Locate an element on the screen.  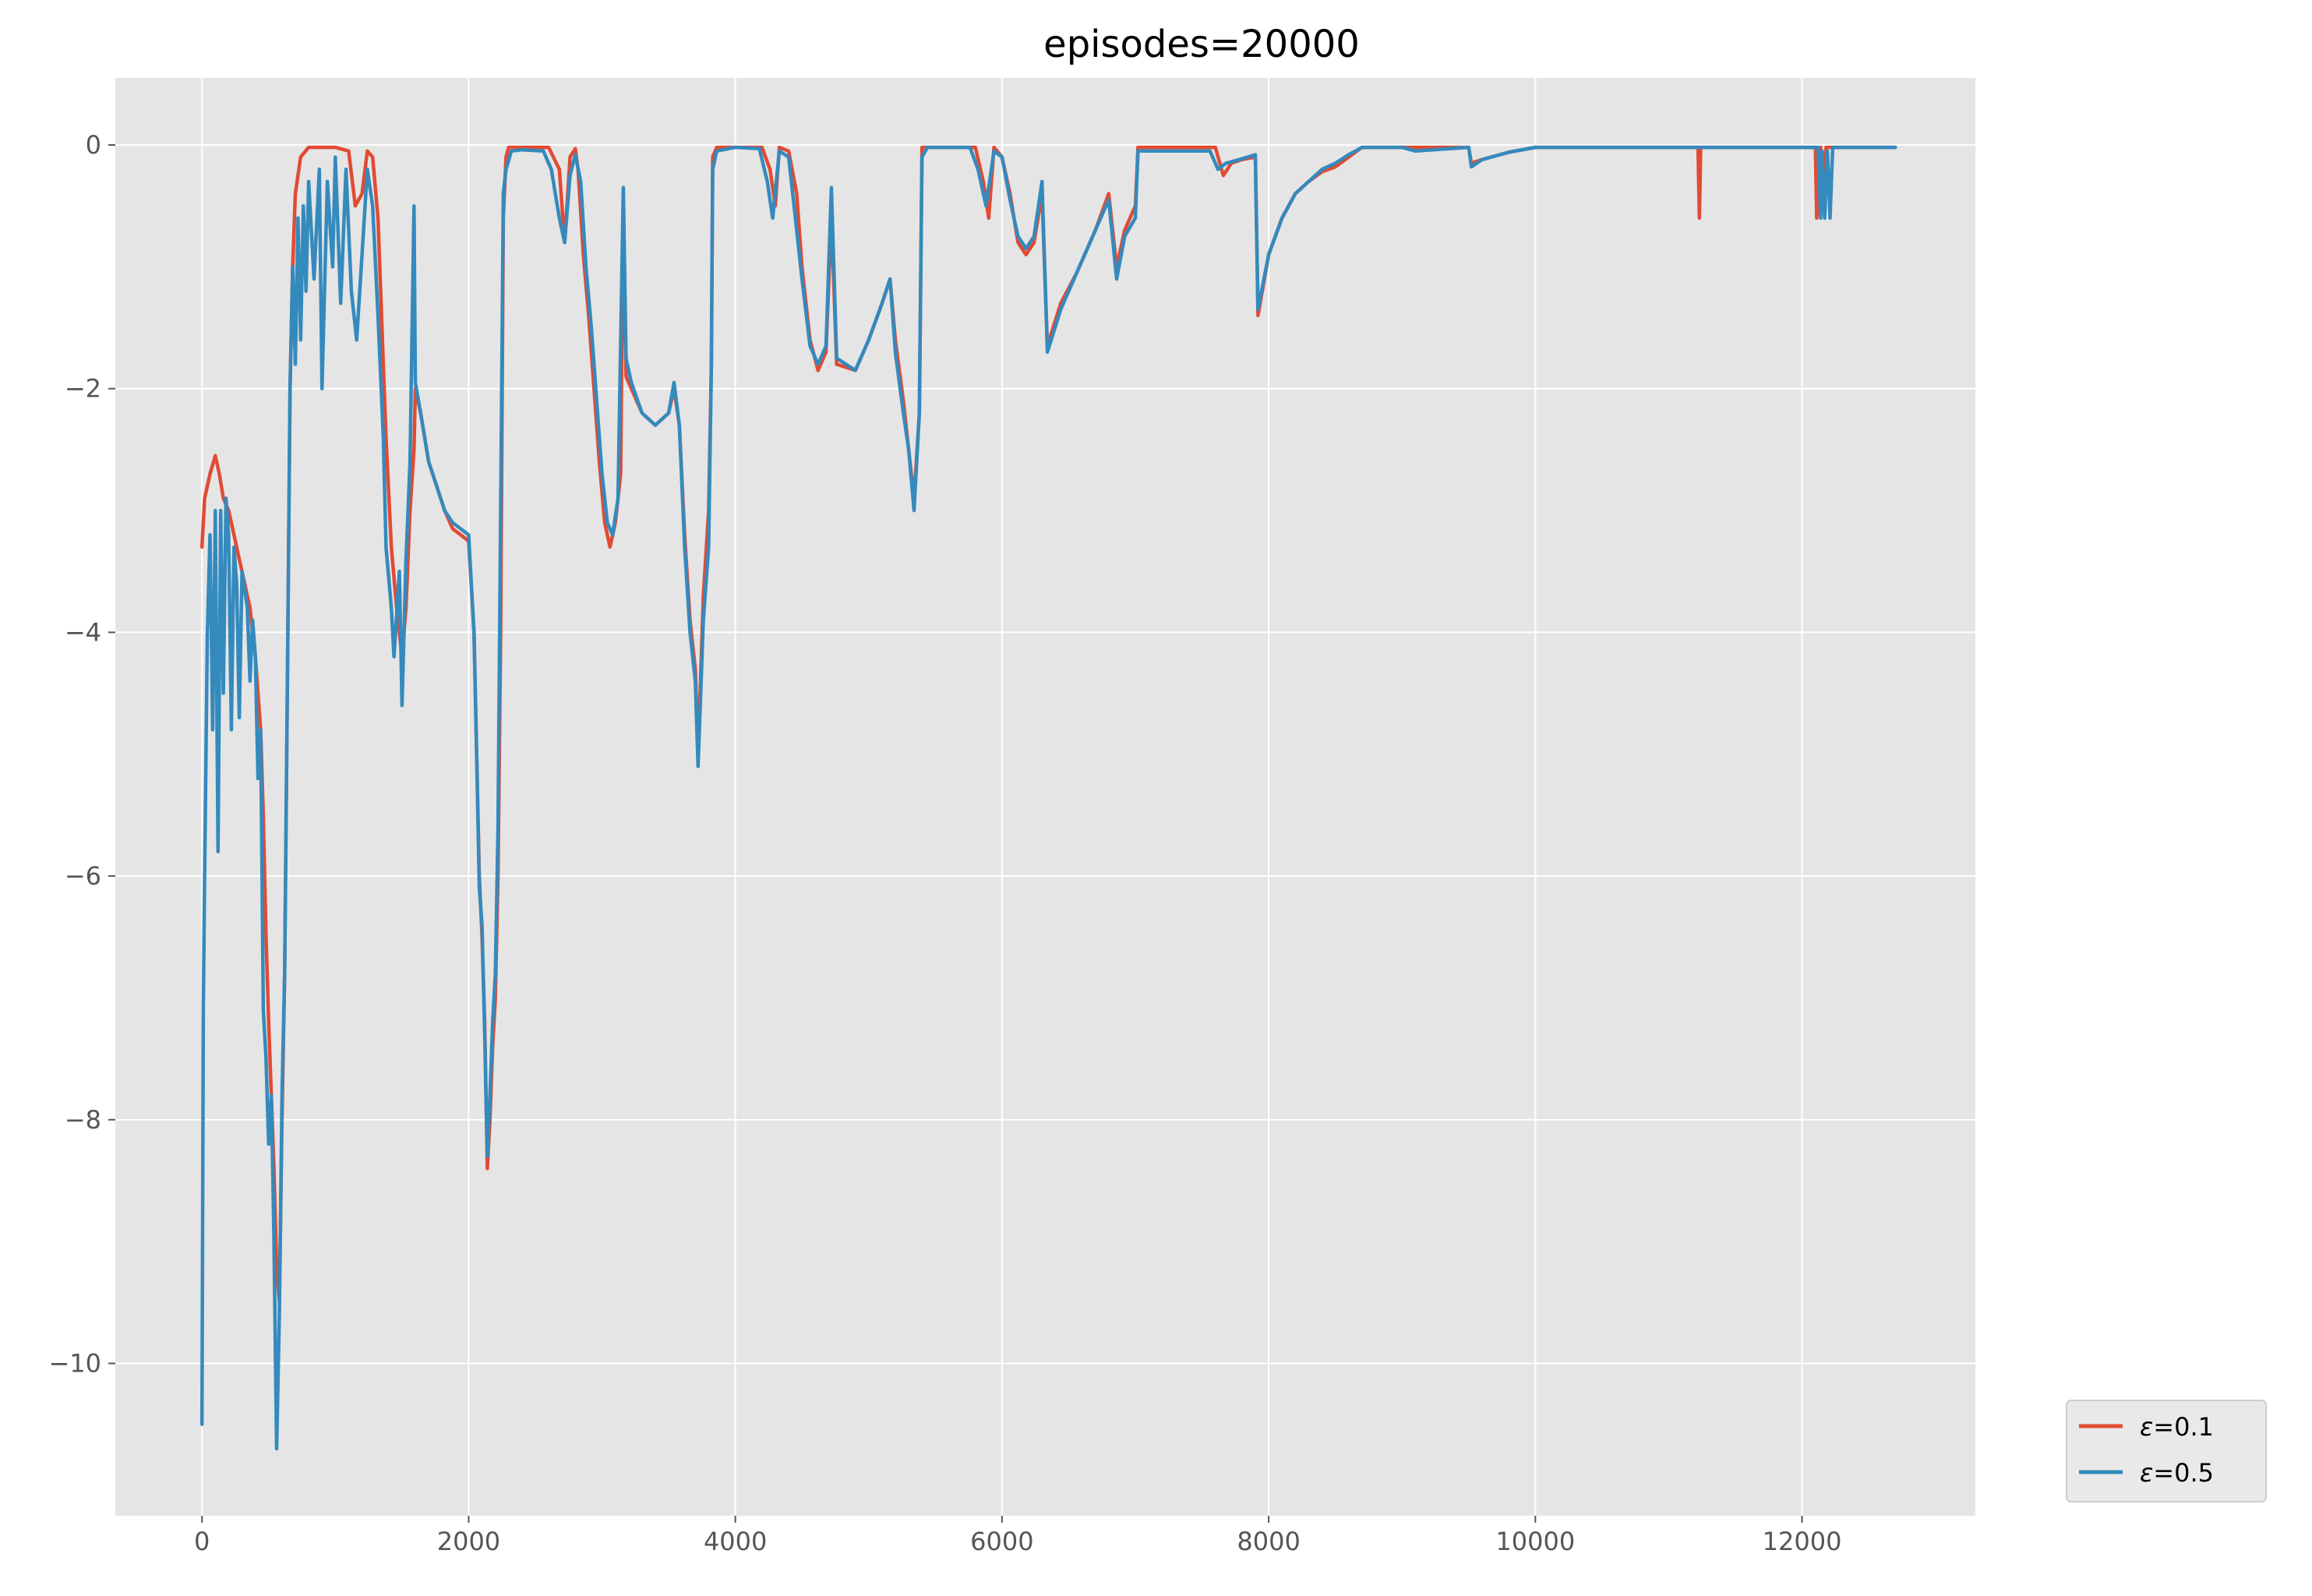
x-tick-label: 2000 is located at coordinates (468, 1541).